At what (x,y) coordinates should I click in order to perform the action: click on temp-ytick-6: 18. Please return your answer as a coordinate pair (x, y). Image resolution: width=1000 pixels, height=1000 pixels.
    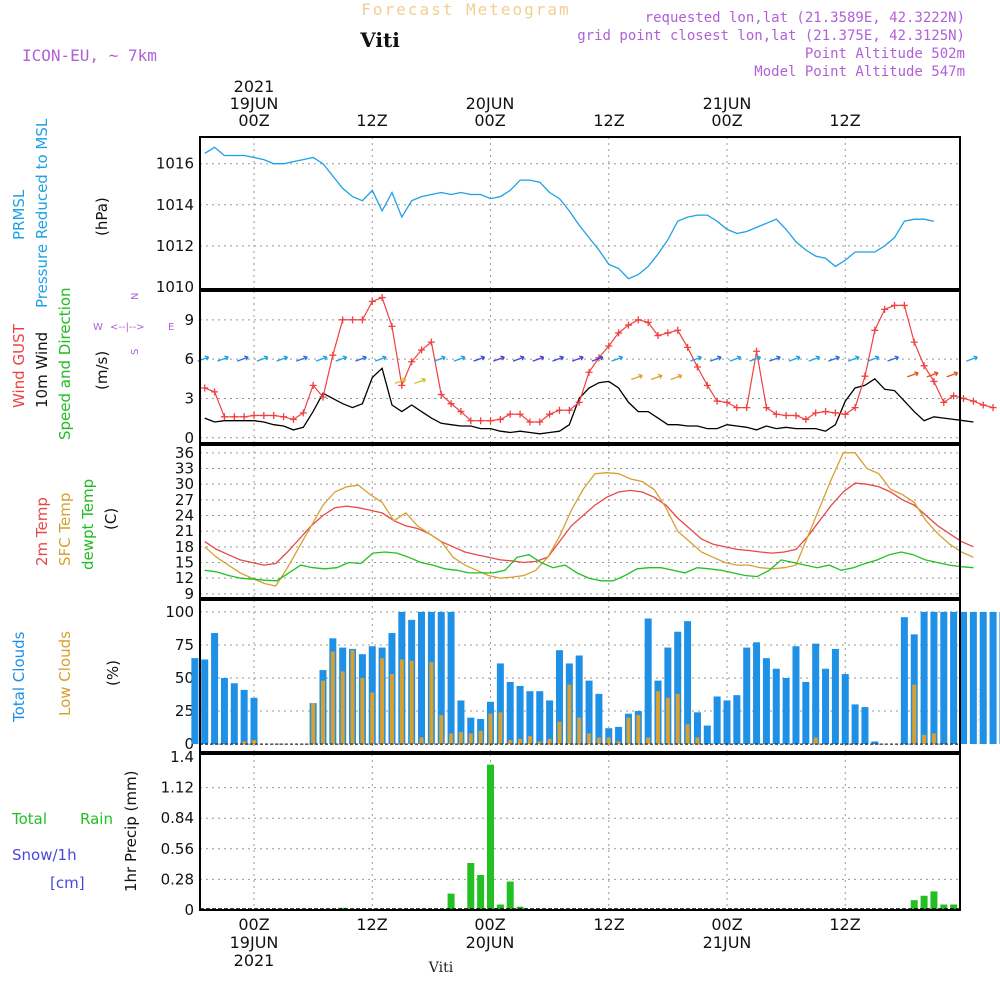
    Looking at the image, I should click on (184, 547).